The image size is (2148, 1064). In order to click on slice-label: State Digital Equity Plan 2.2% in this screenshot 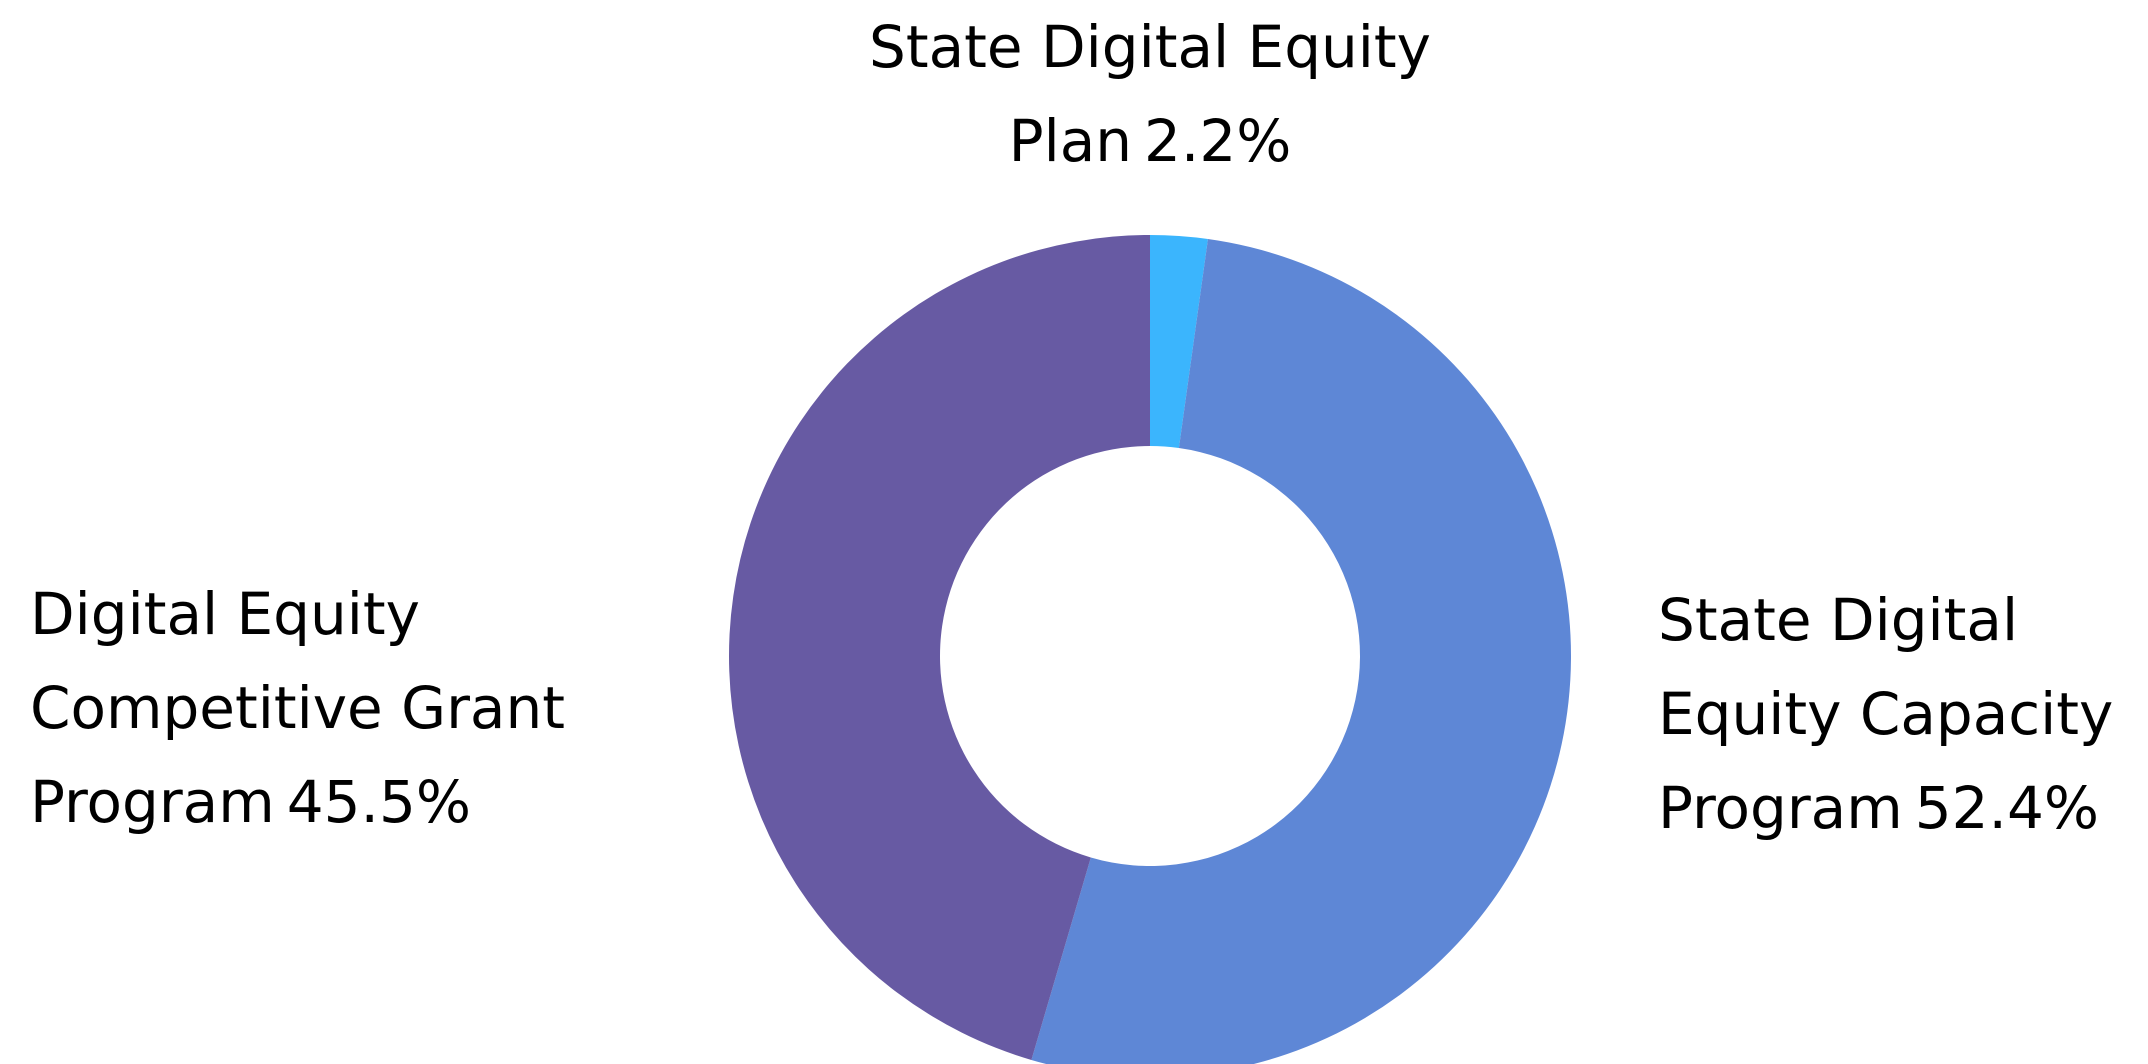, I will do `click(1150, 94)`.